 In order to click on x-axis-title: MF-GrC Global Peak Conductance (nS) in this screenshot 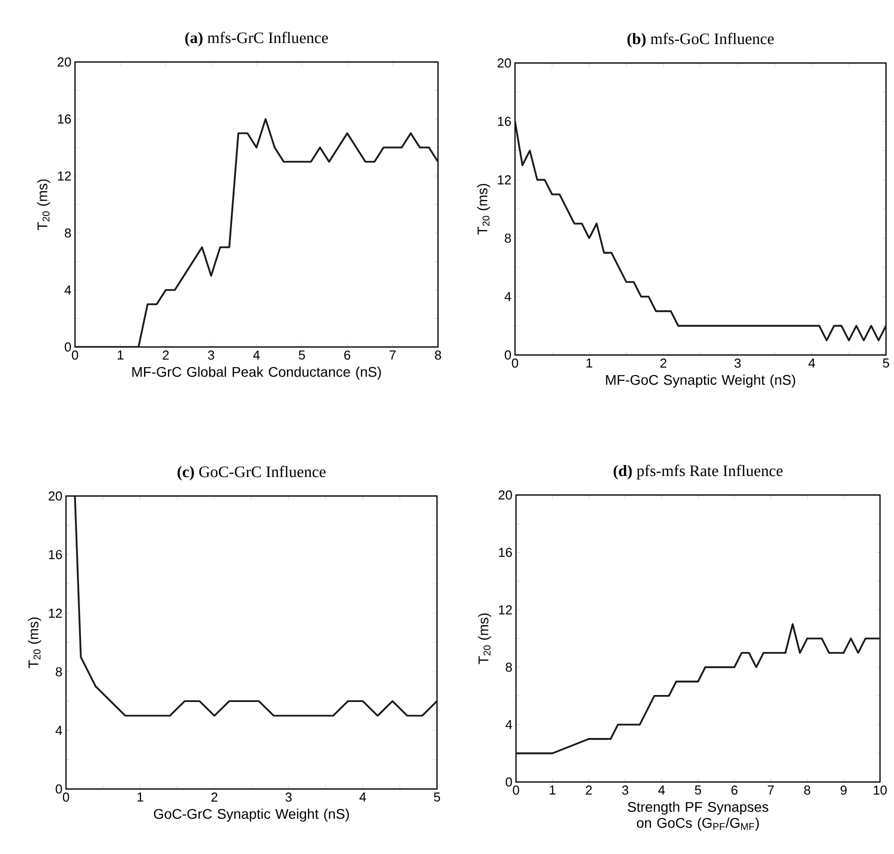, I will do `click(256, 373)`.